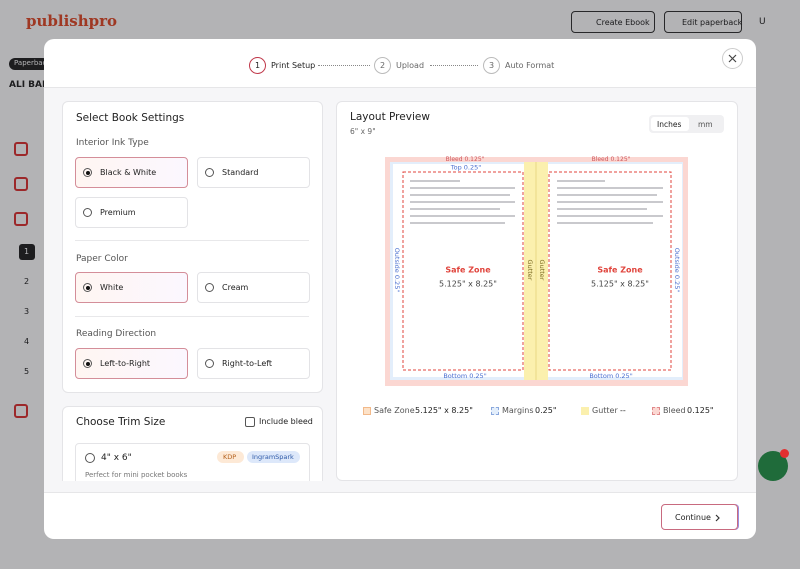  I want to click on tag: IngramSpark, so click(273, 457).